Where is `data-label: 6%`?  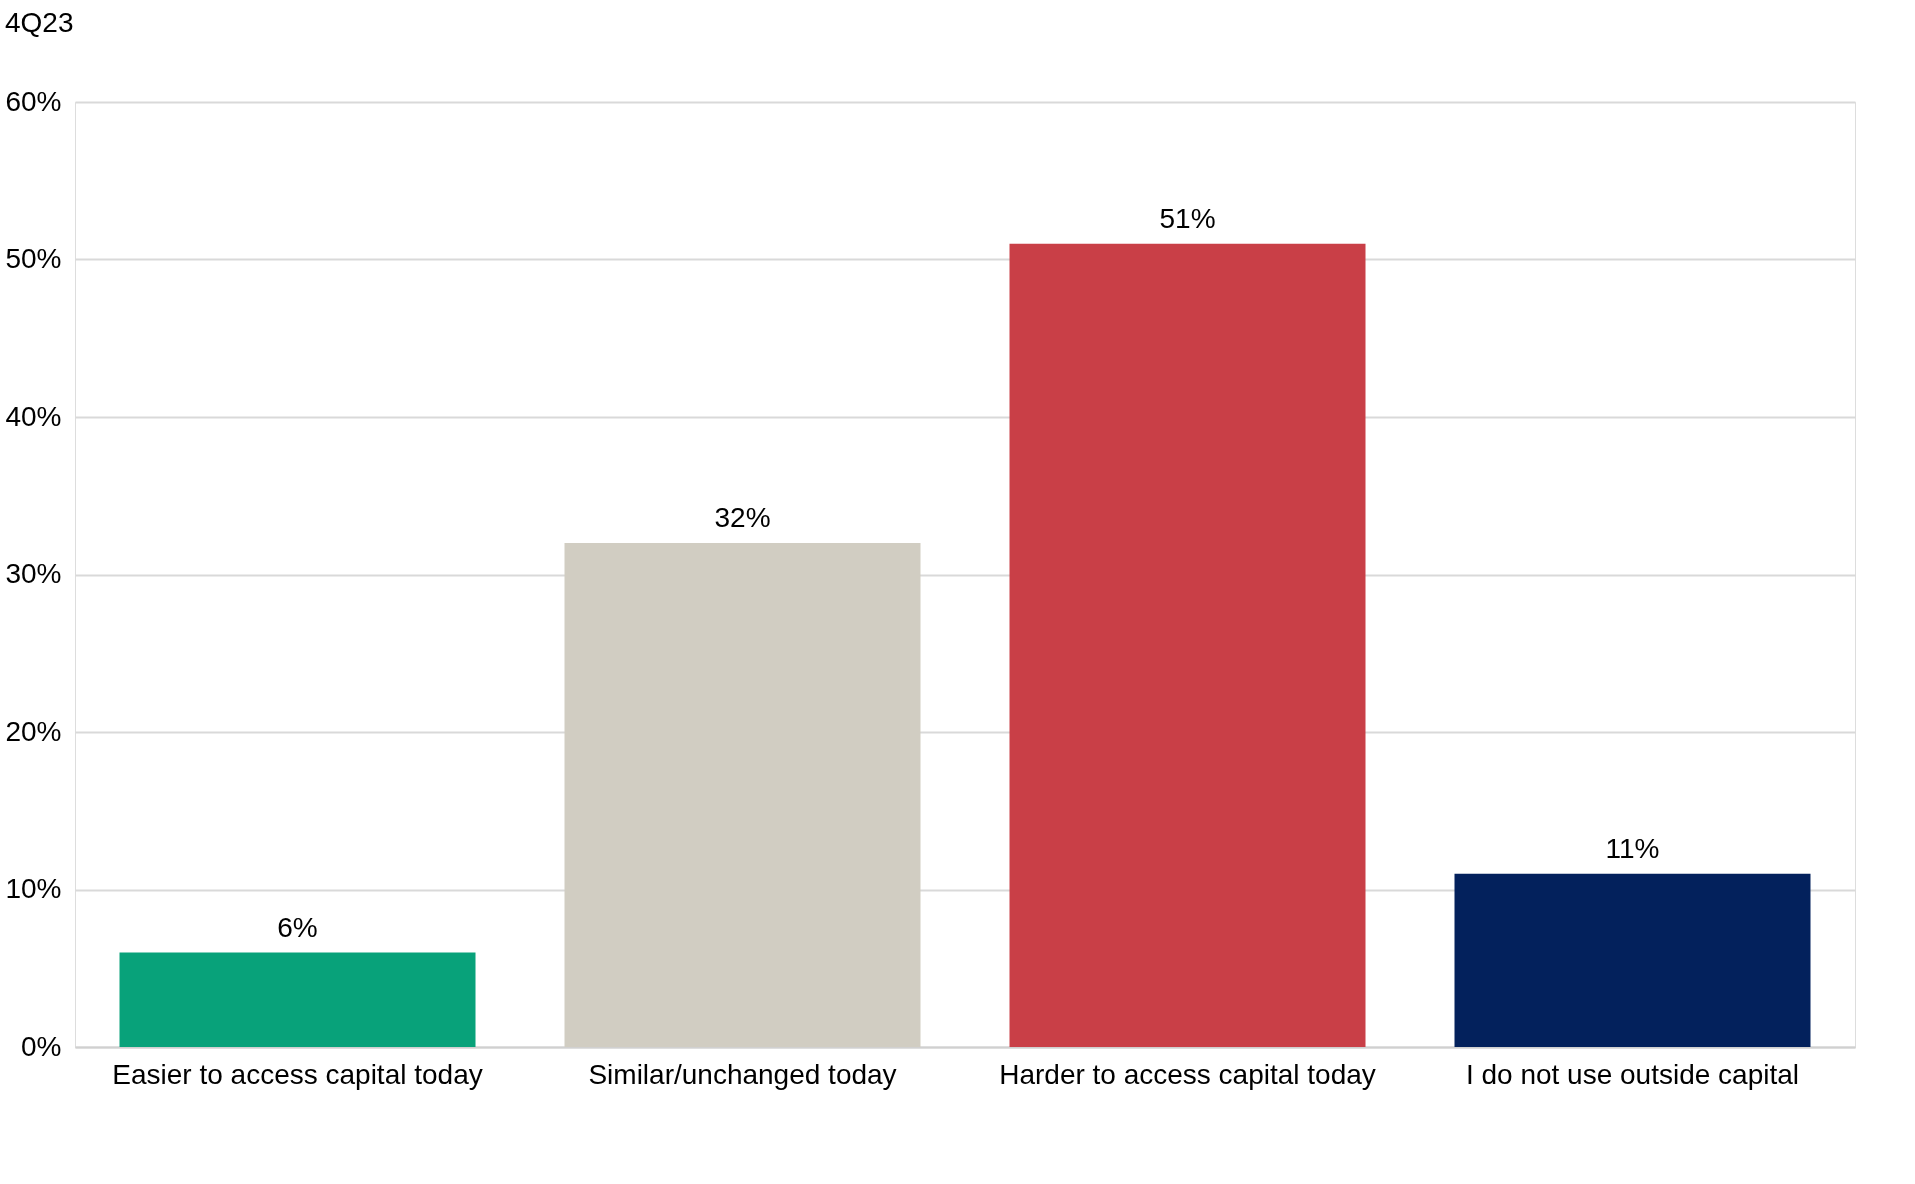
data-label: 6% is located at coordinates (297, 927).